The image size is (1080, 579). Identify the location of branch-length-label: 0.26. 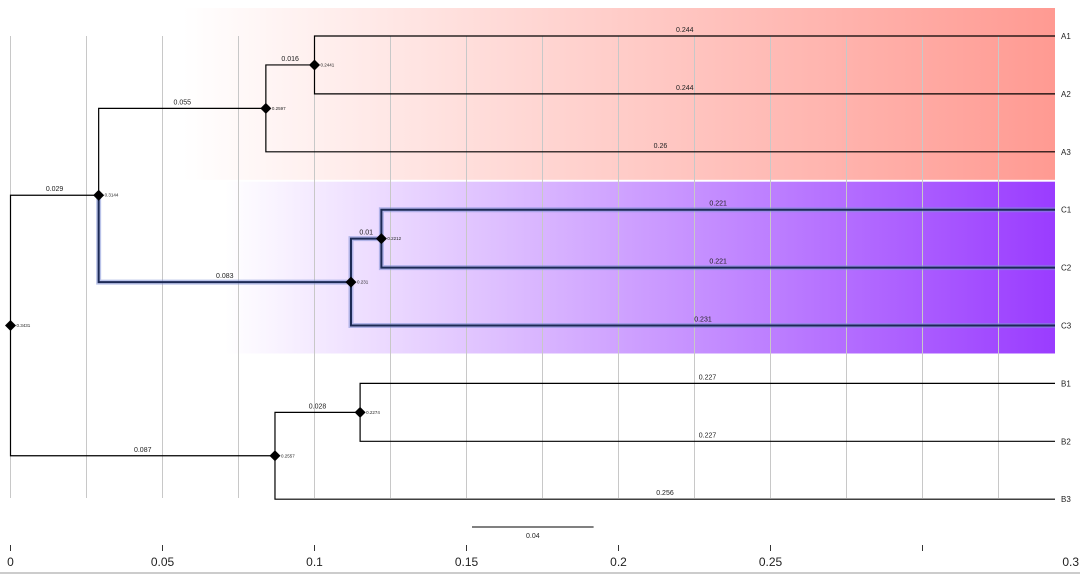
(661, 146).